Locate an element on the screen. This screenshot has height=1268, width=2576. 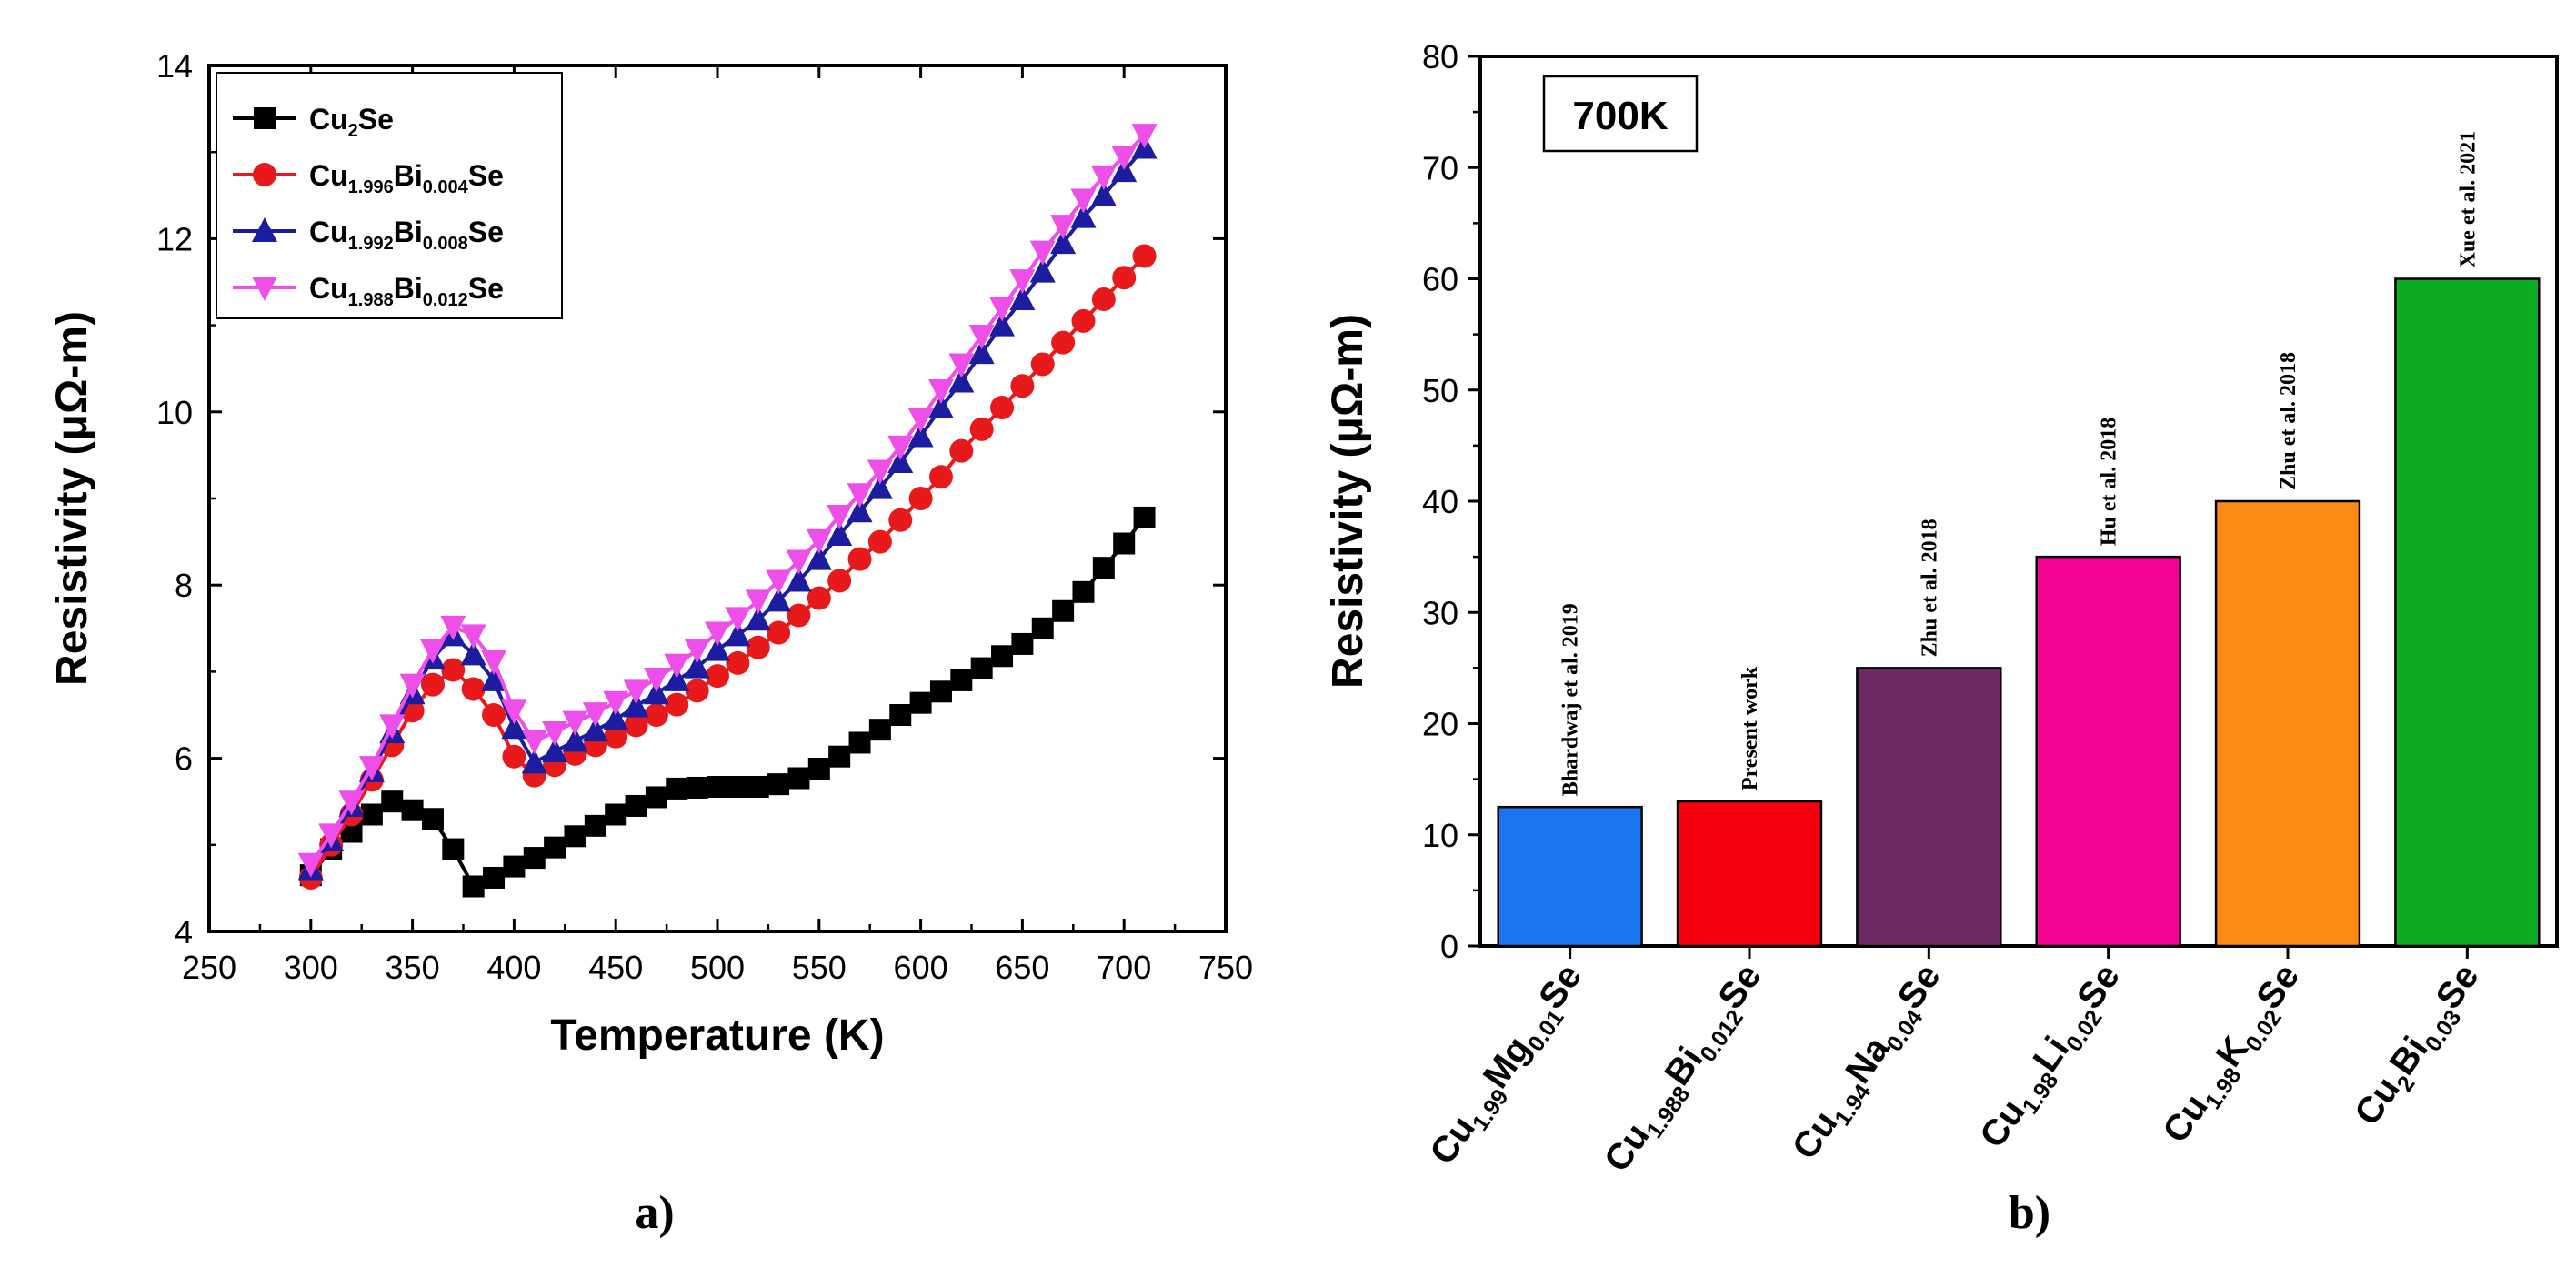
bar-source-label: Bhardwaj et al. 2019 is located at coordinates (1571, 699).